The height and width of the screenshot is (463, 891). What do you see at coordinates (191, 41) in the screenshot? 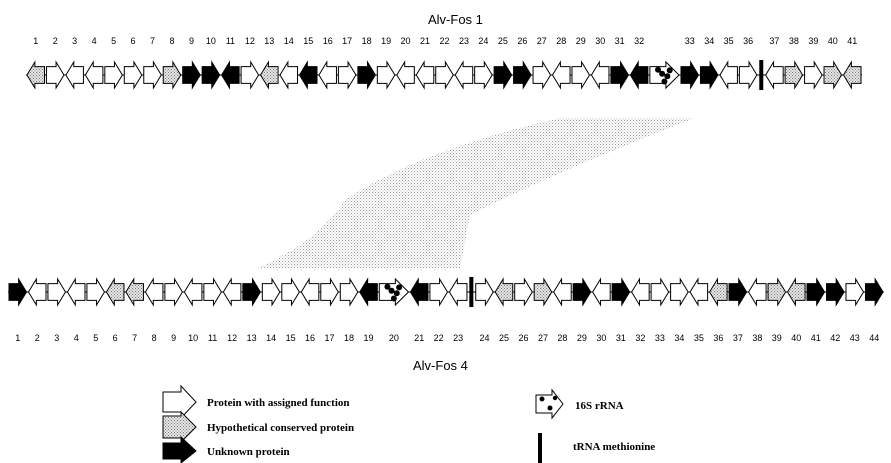
I see `top-gene-label: 9` at bounding box center [191, 41].